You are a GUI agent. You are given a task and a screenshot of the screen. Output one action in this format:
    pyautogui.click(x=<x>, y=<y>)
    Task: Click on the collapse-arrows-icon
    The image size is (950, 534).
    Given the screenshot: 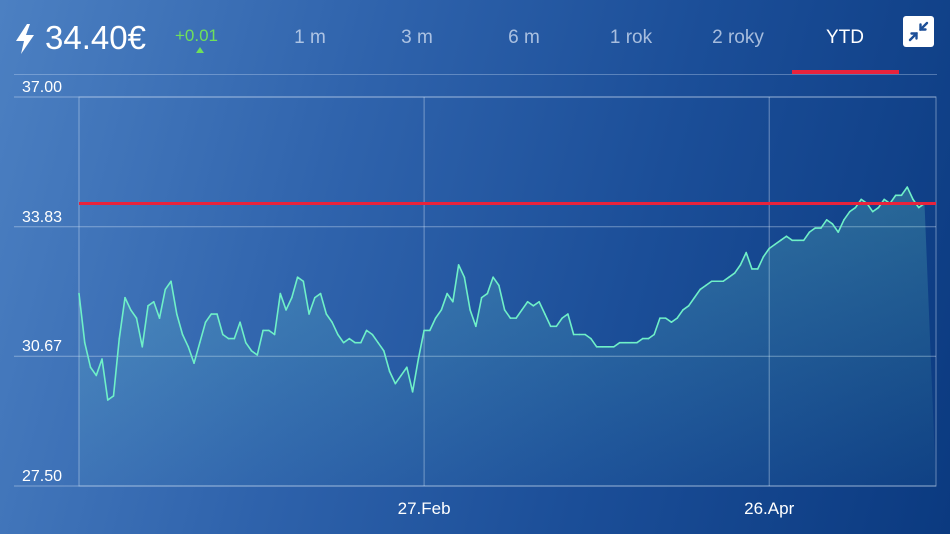 What is the action you would take?
    pyautogui.click(x=918, y=31)
    